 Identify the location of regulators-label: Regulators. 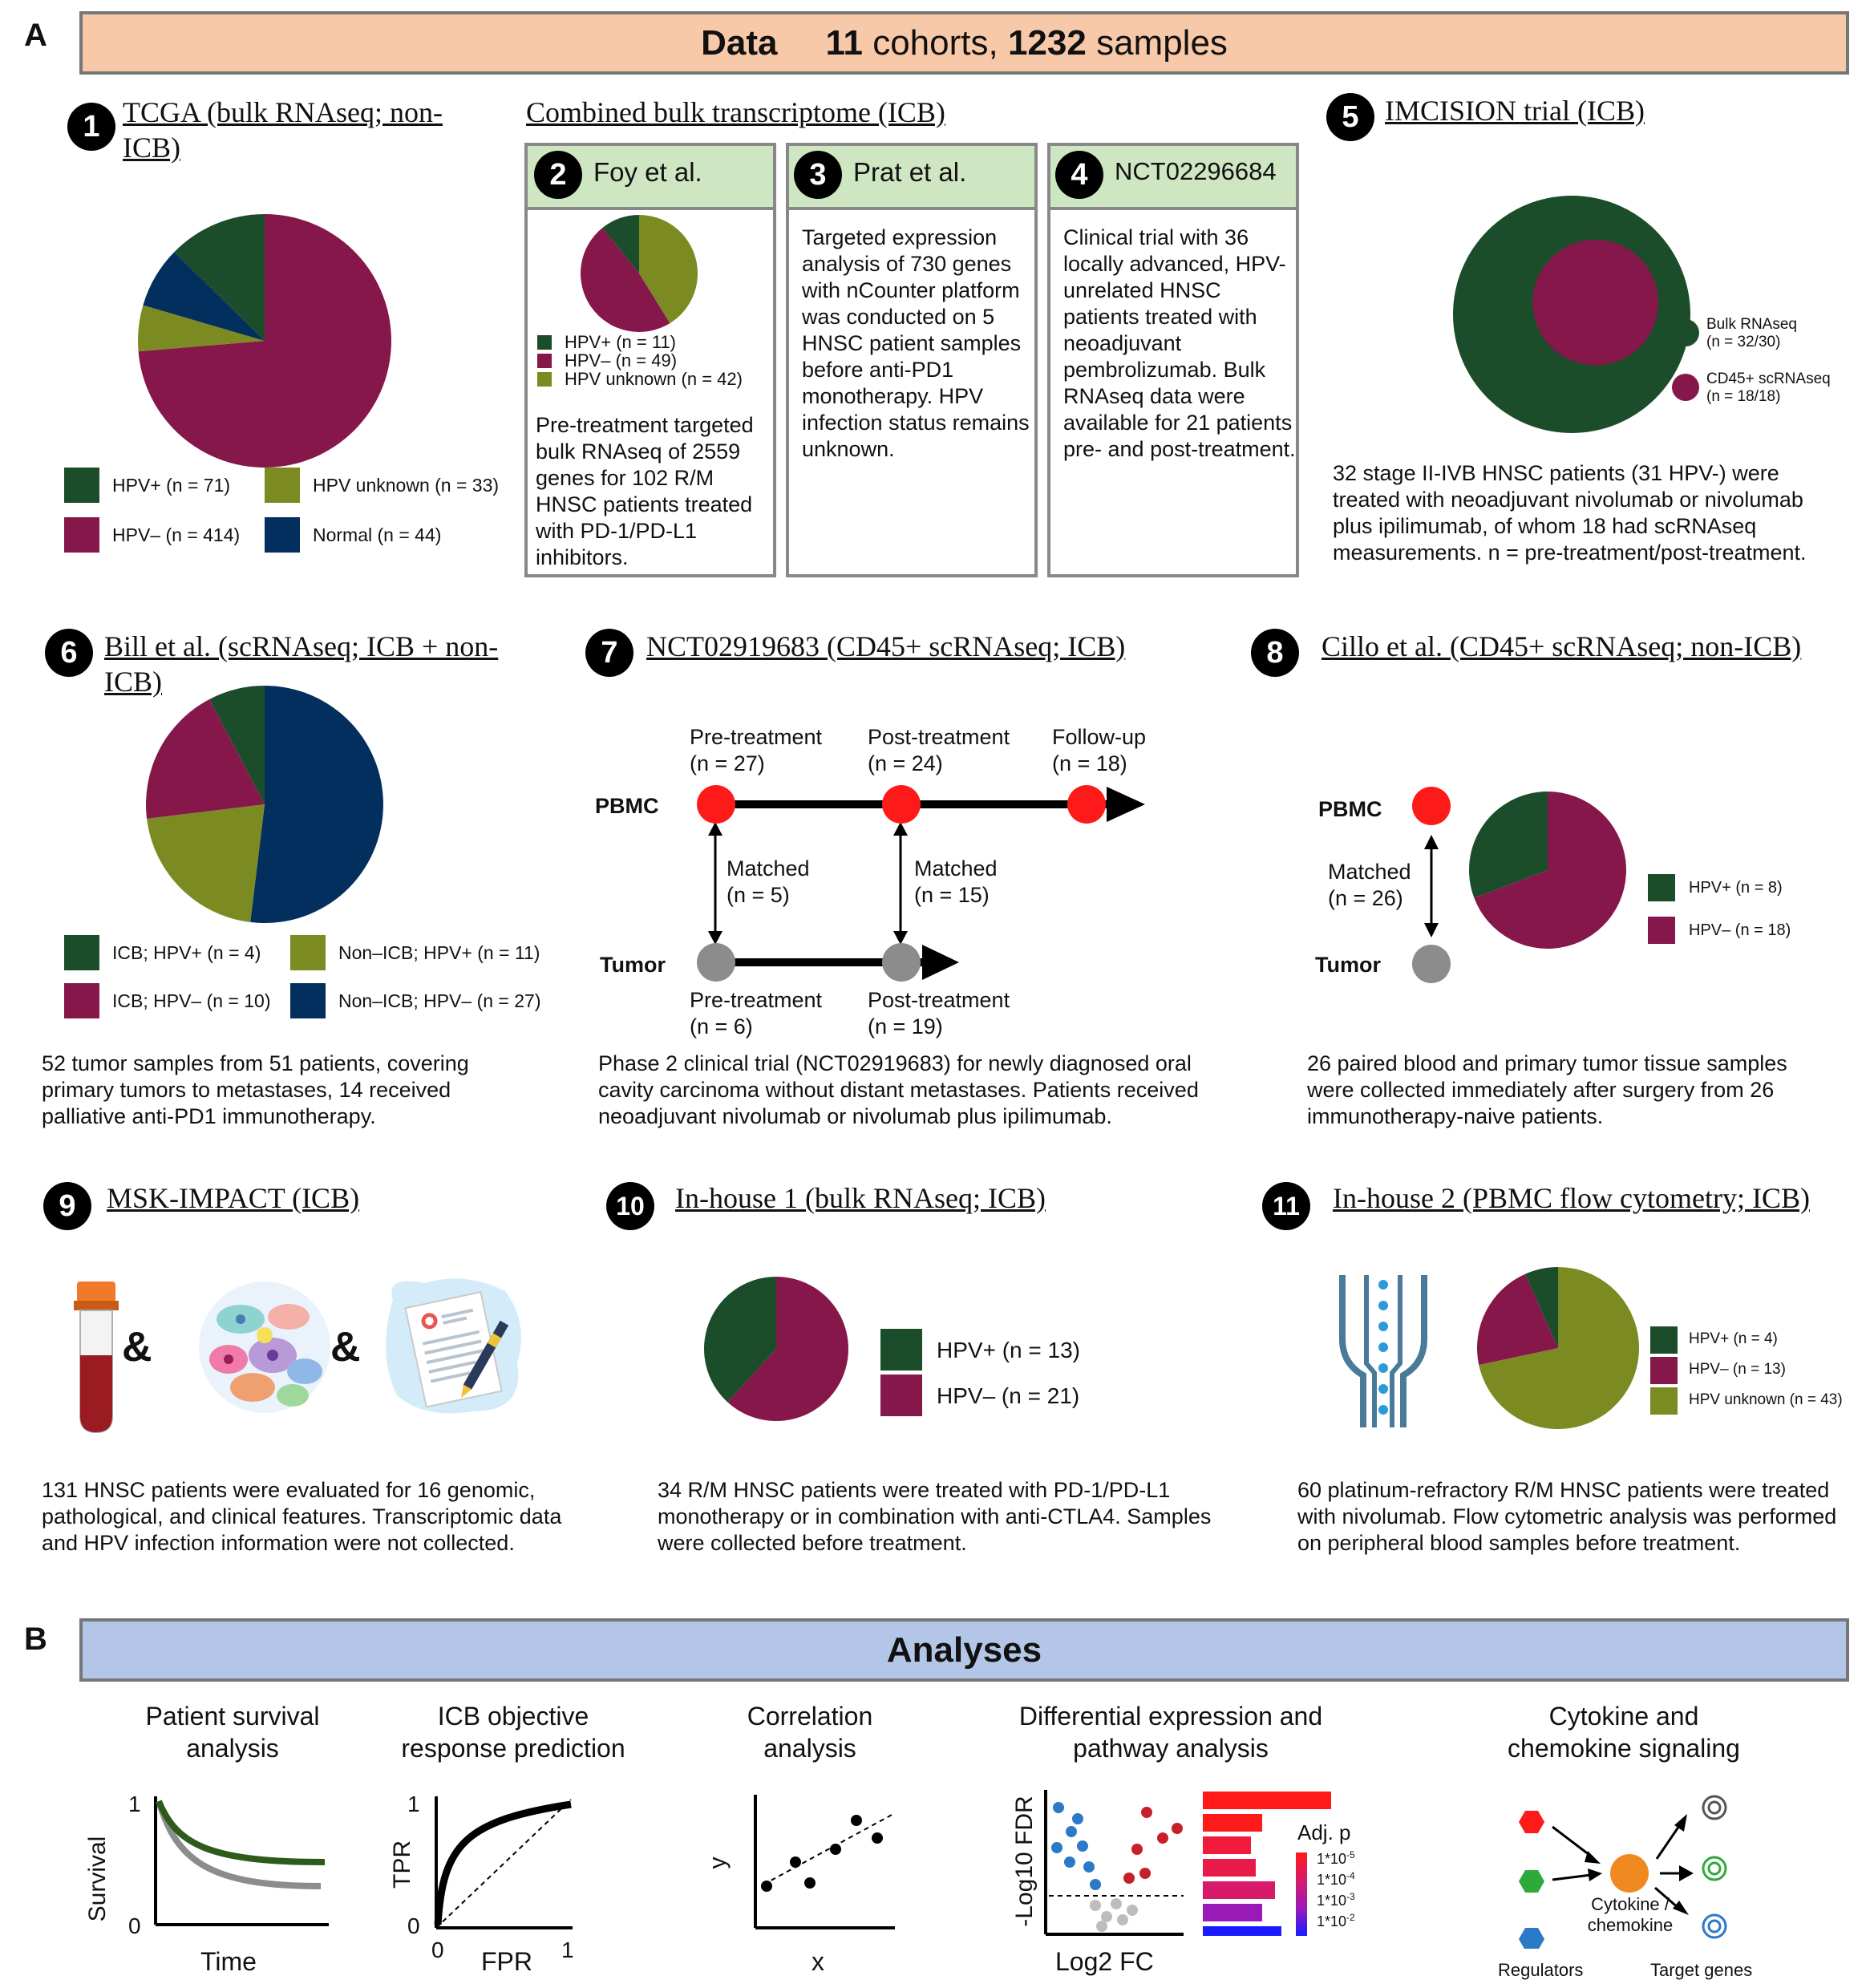
(1541, 1970).